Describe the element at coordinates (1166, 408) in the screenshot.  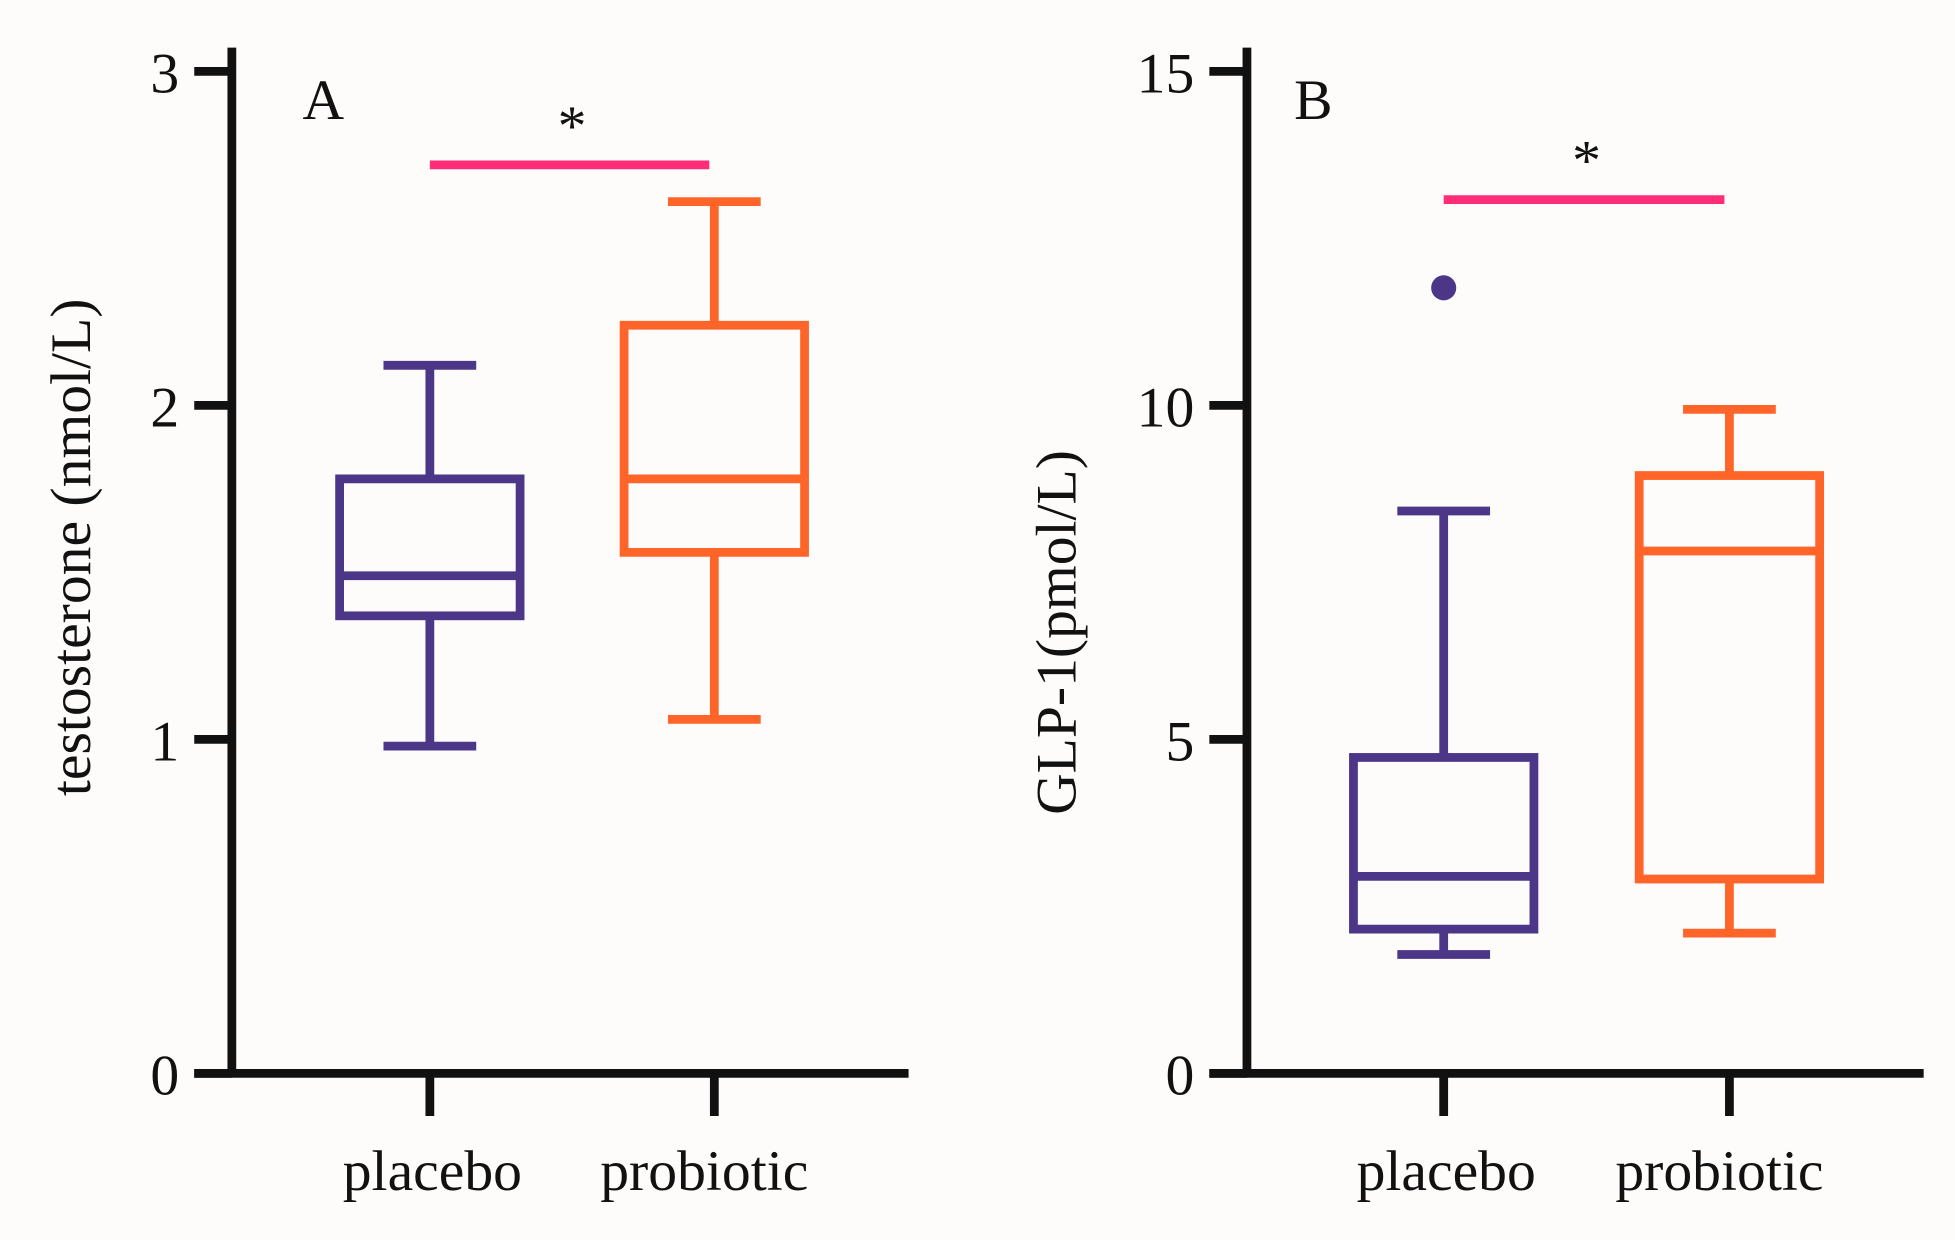
I see `y-tick-label: 10` at that location.